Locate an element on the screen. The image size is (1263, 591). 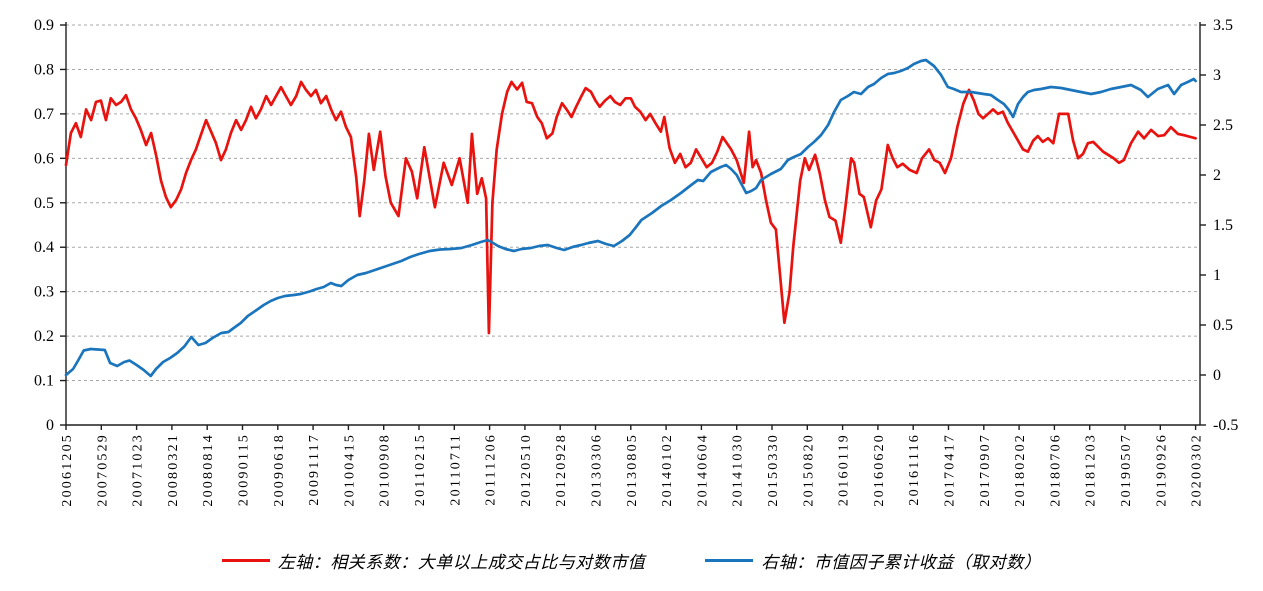
x-axis-label: 20180706 is located at coordinates (1055, 470).